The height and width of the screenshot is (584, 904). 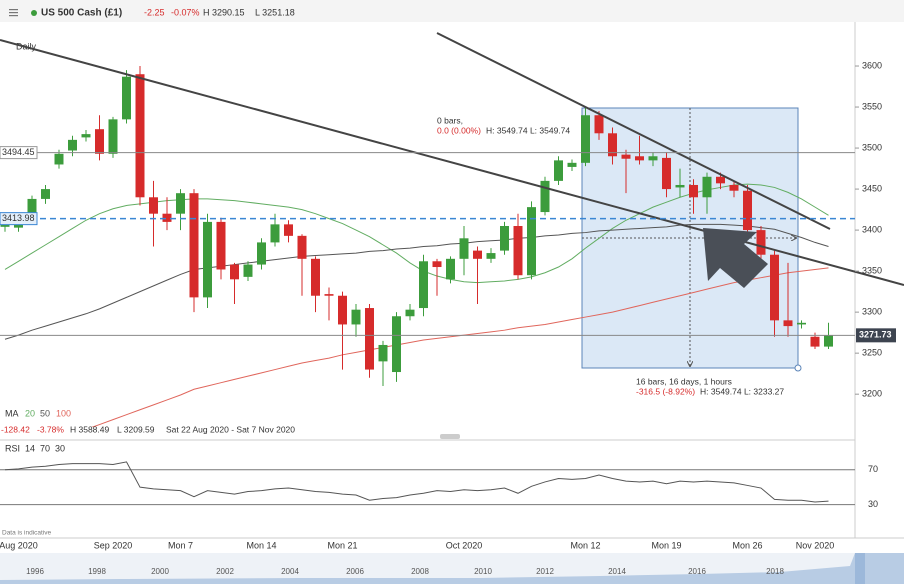 I want to click on high: H 3290.15, so click(x=224, y=12).